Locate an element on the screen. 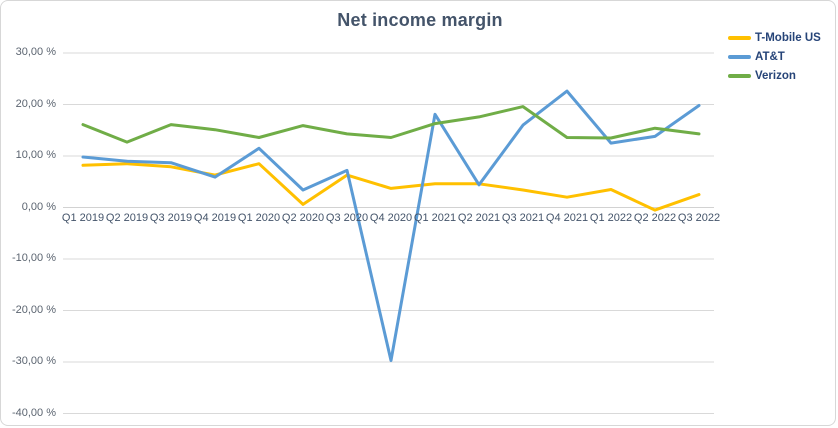 The width and height of the screenshot is (838, 428). legend-item-verizon: Verizon is located at coordinates (774, 76).